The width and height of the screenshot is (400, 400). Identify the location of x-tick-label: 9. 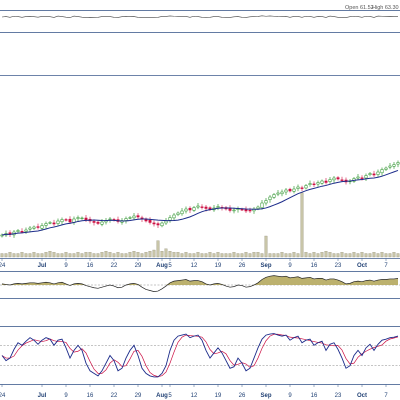
(290, 266).